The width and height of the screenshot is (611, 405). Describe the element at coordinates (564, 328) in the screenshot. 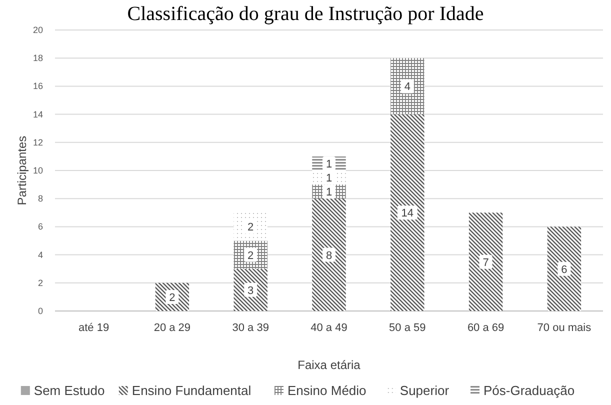

I see `x-tick-label: 70 ou mais` at that location.